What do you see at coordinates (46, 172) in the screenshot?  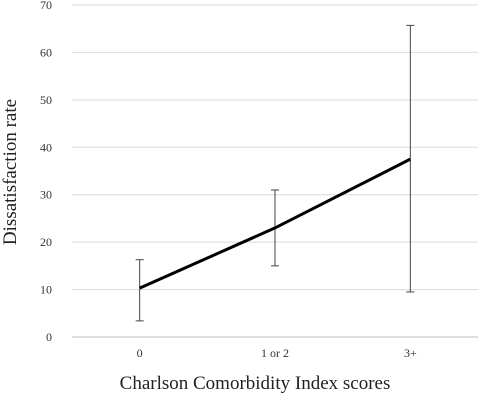 I see `y-tick-labels: 0 10 20 30 40 50 60 70` at bounding box center [46, 172].